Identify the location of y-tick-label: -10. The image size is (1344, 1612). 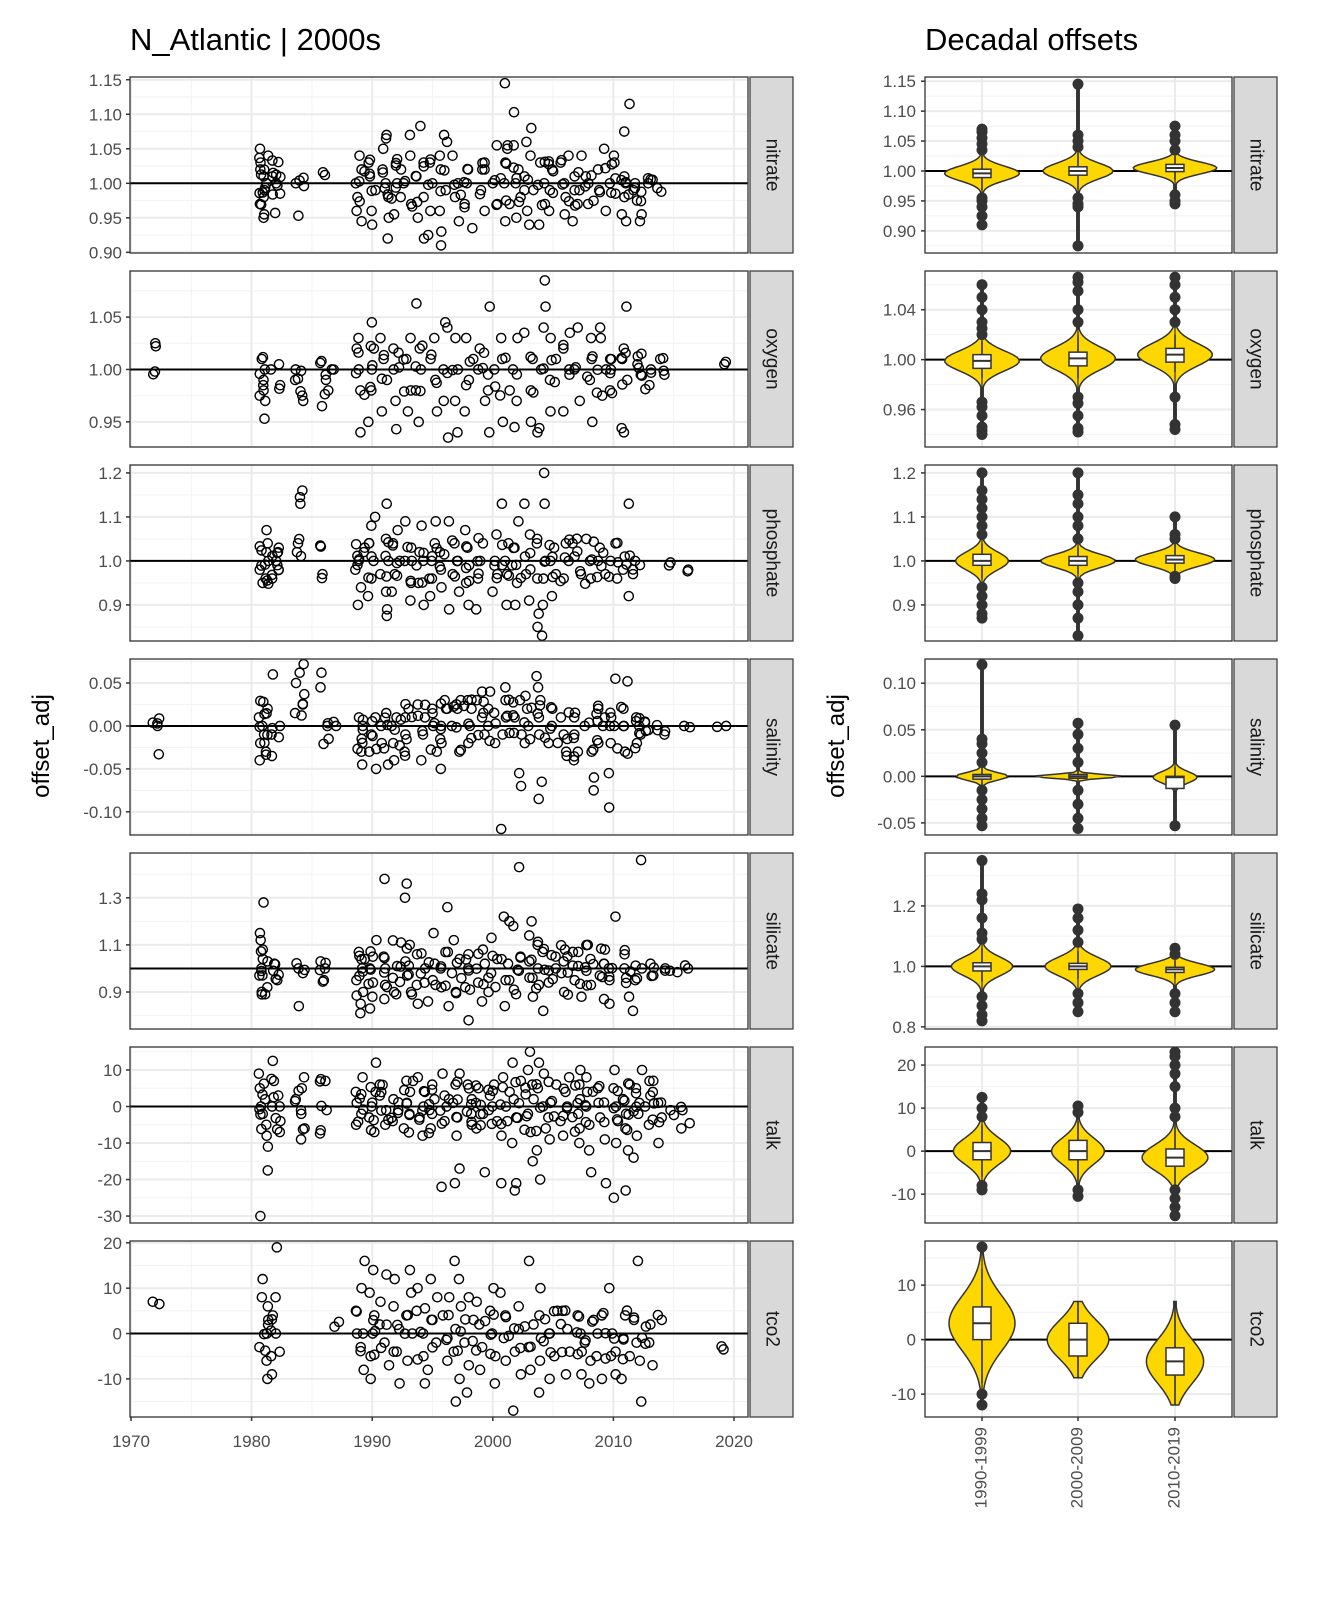
(903, 1394).